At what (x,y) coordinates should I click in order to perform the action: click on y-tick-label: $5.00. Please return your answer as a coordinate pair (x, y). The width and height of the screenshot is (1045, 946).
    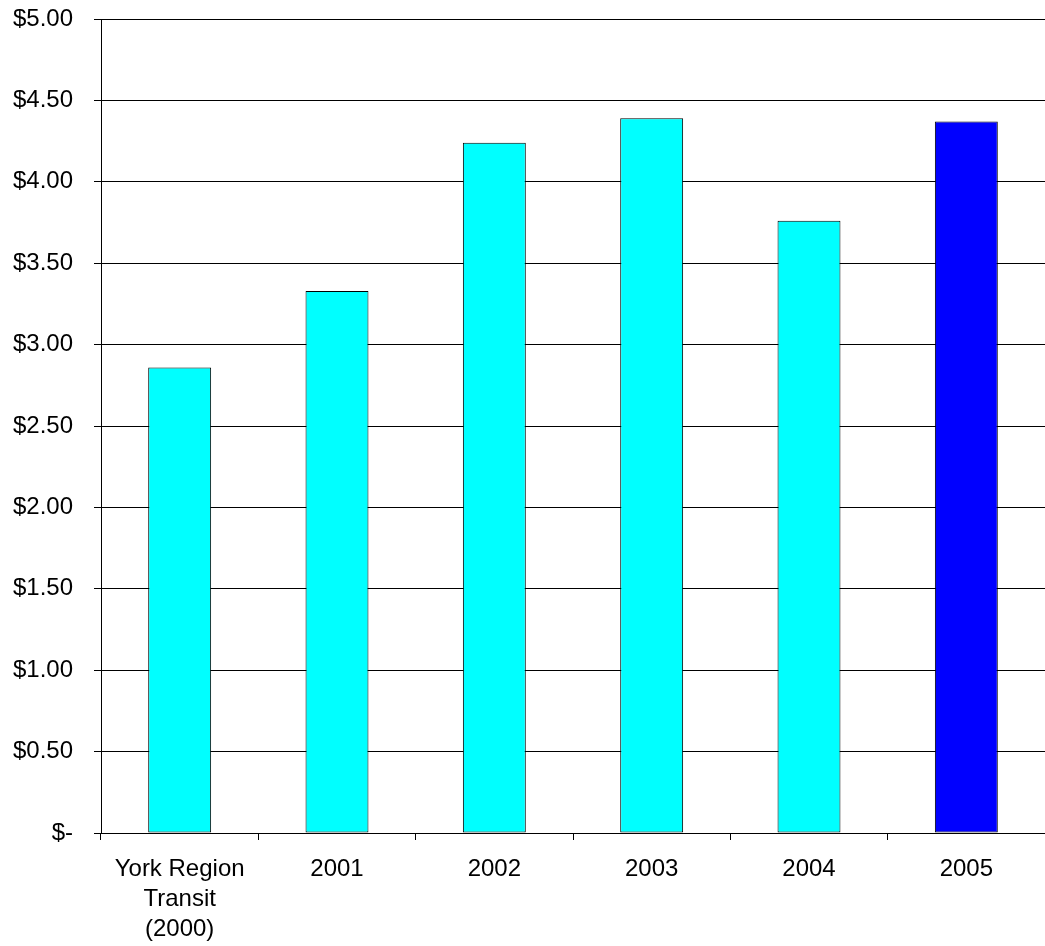
    Looking at the image, I should click on (42, 17).